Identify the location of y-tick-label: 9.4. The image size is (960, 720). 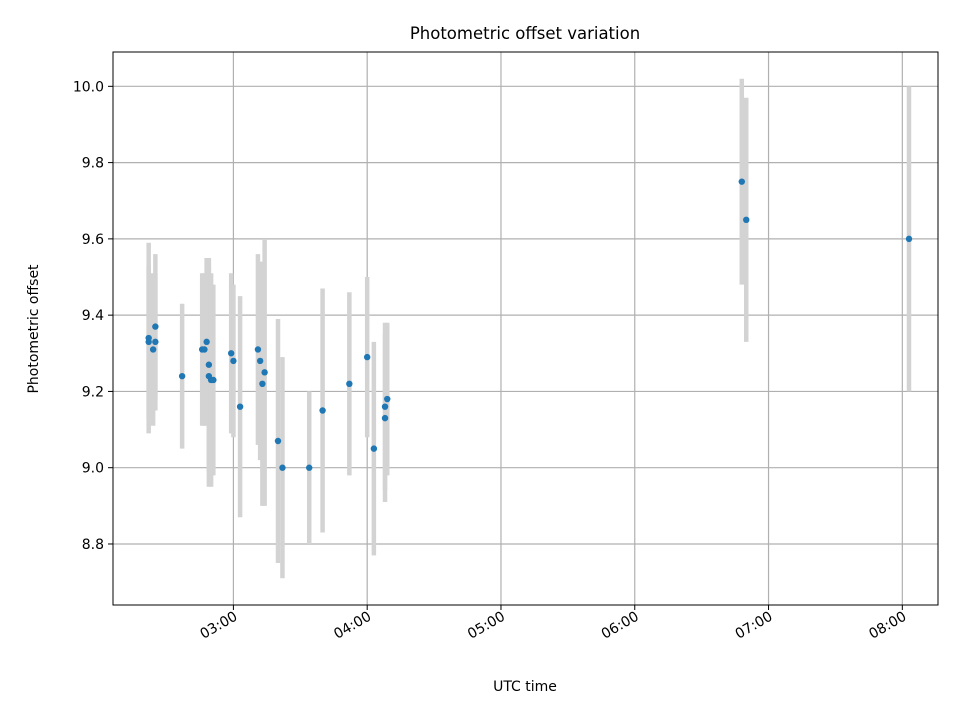
(93, 316).